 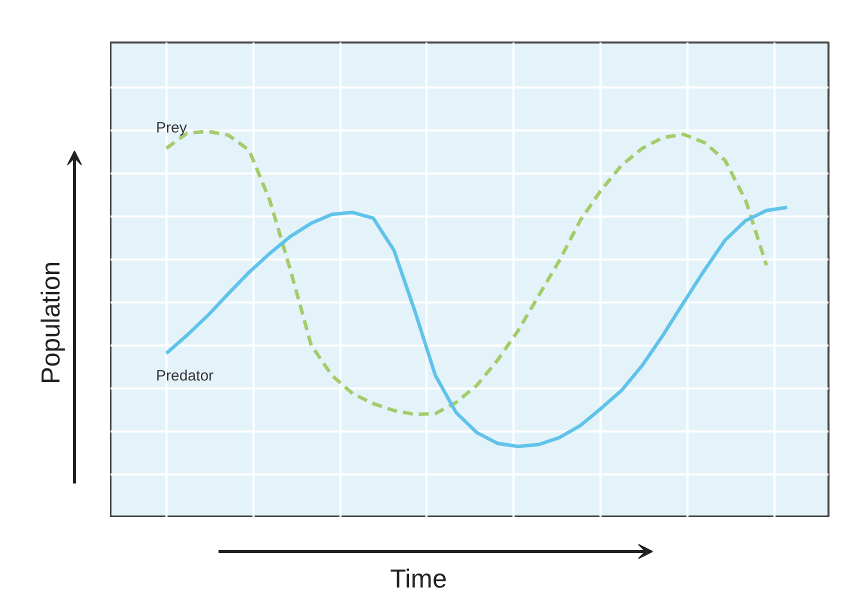 What do you see at coordinates (418, 579) in the screenshot?
I see `x-axis-title: Time` at bounding box center [418, 579].